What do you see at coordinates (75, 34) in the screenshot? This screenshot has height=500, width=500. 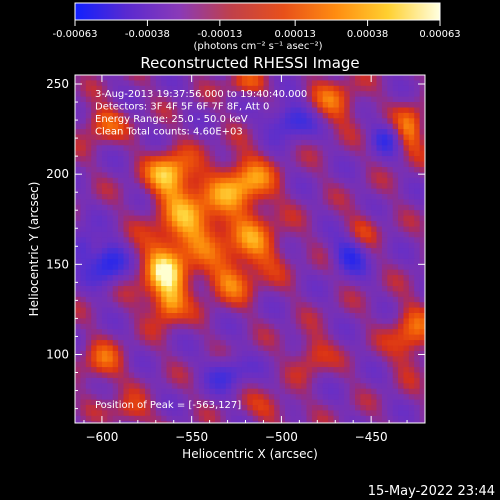 I see `colorbar-tick-label: -0.00063` at bounding box center [75, 34].